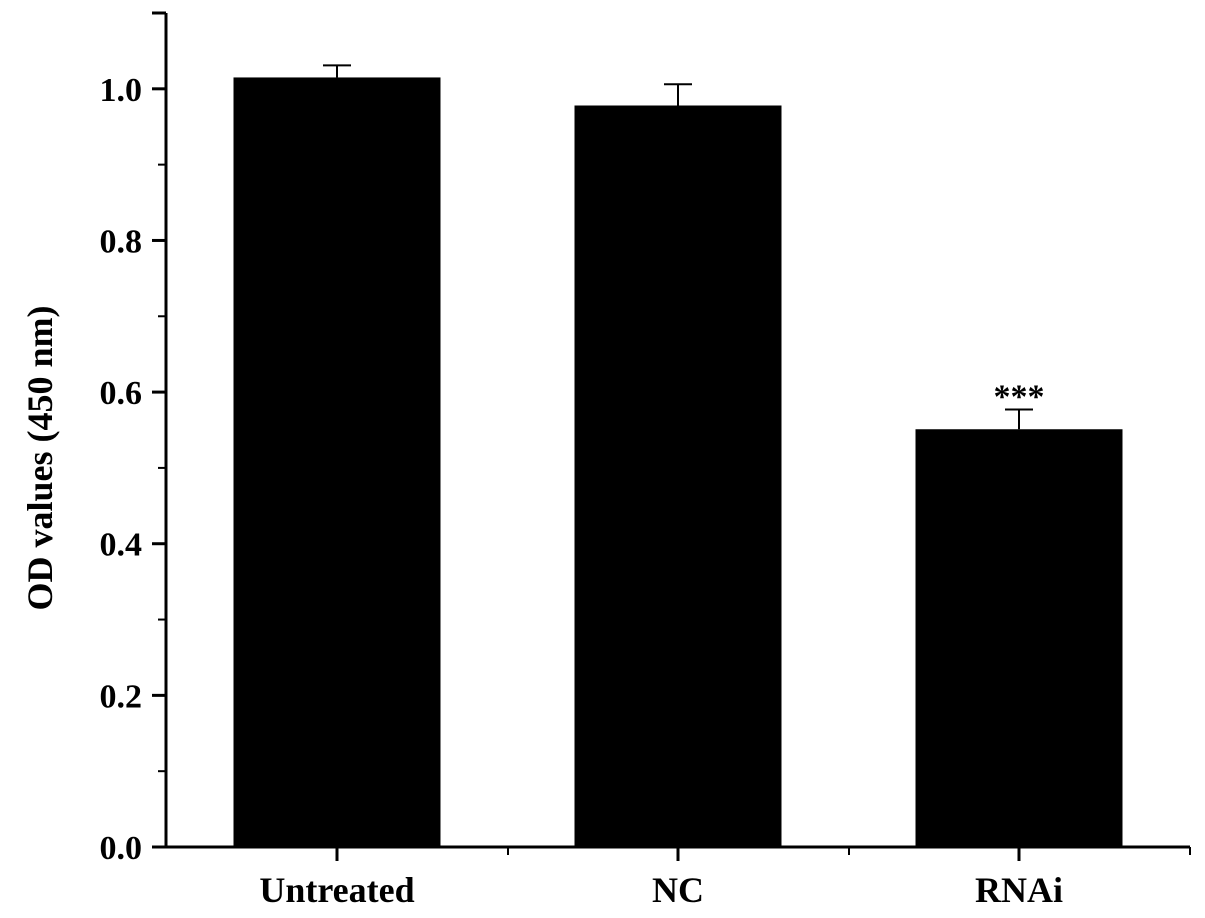 The width and height of the screenshot is (1205, 918). I want to click on error-bar-rnai, so click(1019, 419).